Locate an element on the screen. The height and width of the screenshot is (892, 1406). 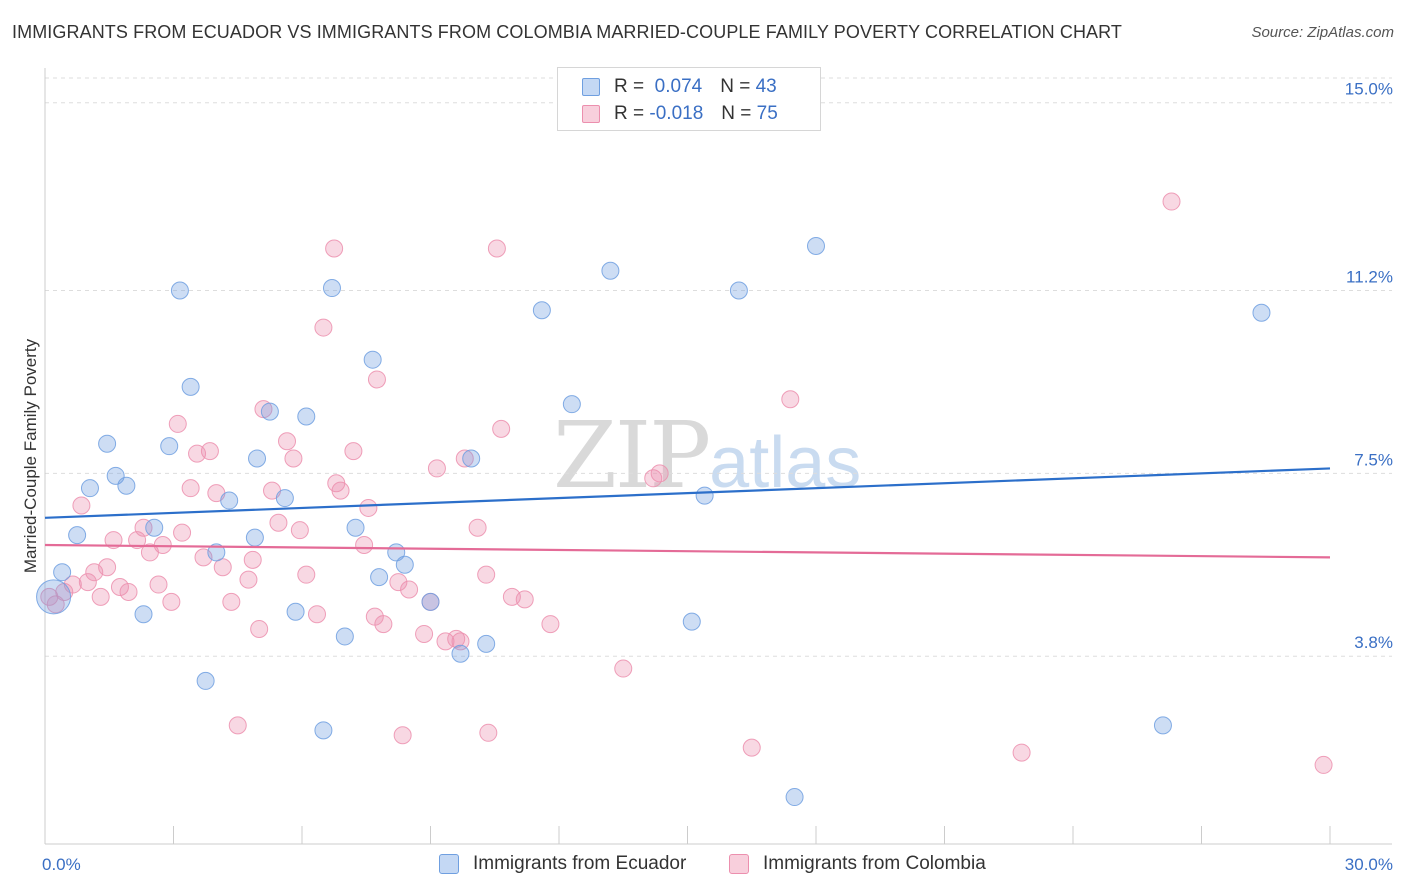
y-axis-label: Married-Couple Family Poverty is located at coordinates (30, 455).